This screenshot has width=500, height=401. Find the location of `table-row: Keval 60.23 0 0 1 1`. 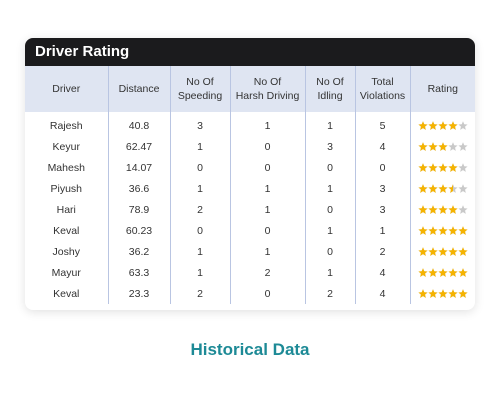

table-row: Keval 60.23 0 0 1 1 is located at coordinates (250, 230).